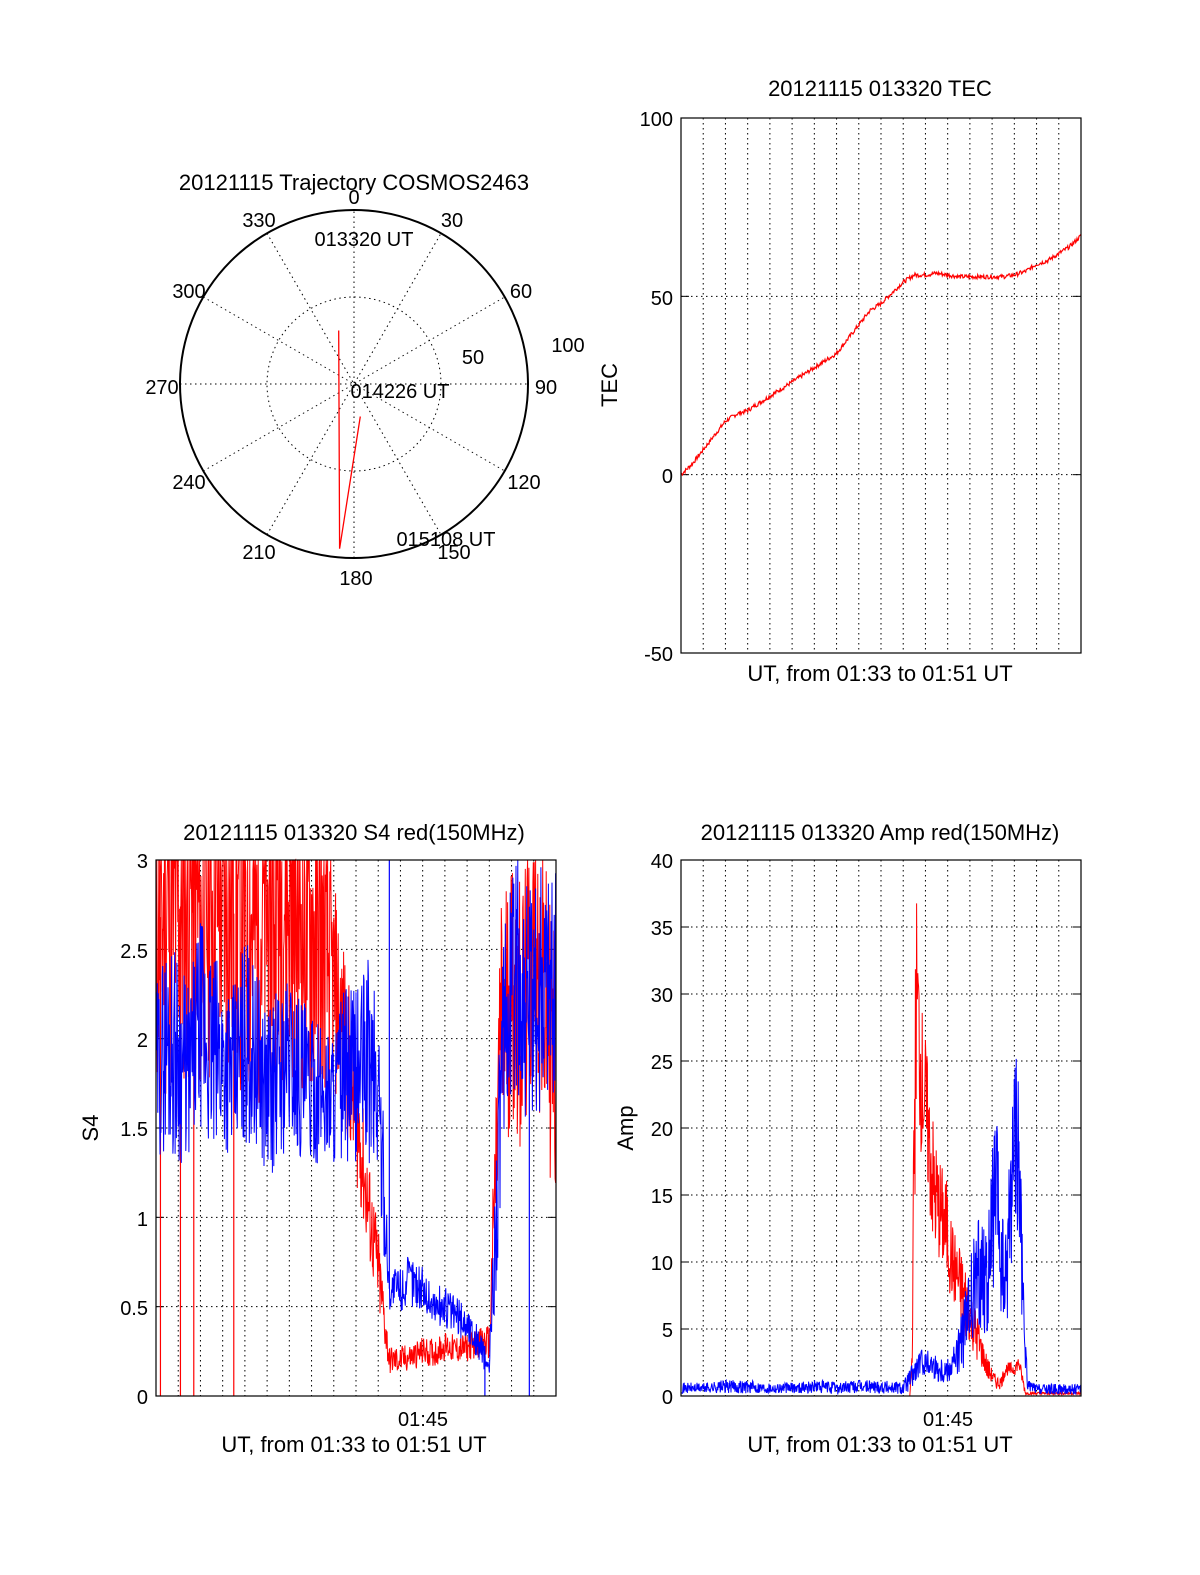 This screenshot has width=1200, height=1575. I want to click on s4-title: 20121115 013320 S4 red(150MHz), so click(354, 832).